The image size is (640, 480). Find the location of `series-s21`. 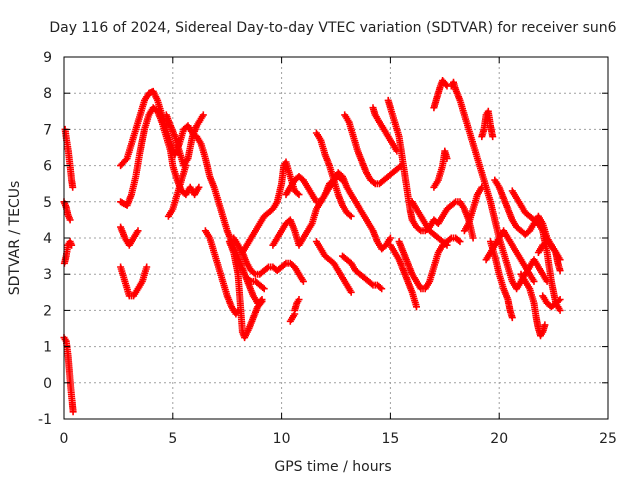

series-s21 is located at coordinates (333, 174).